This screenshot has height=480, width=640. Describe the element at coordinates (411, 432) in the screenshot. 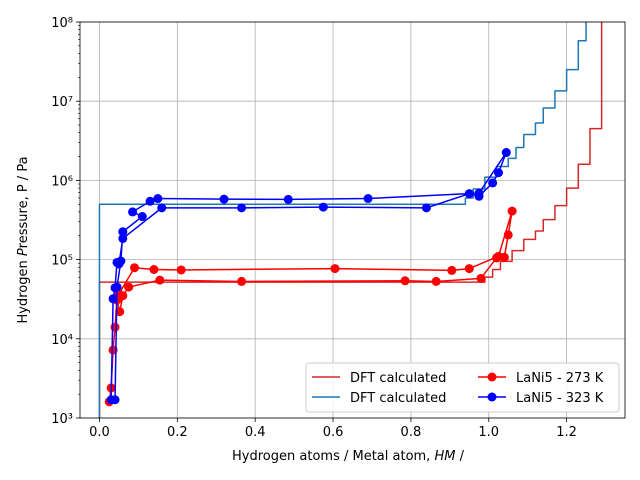

I see `x-tick-label: 0.8` at that location.